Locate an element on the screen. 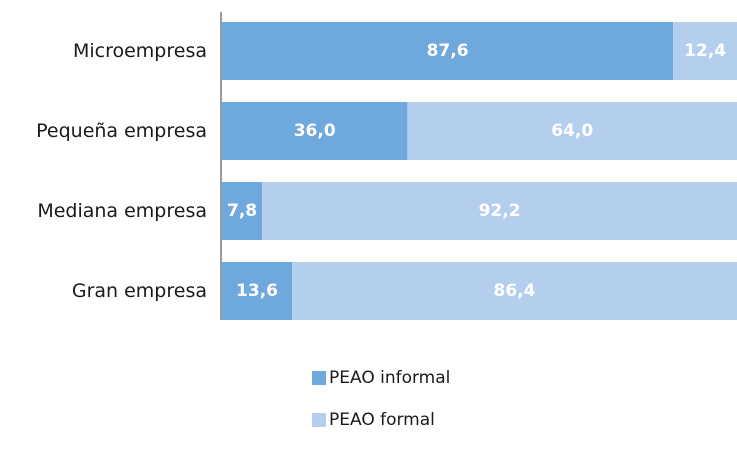  data-label-formal: 86,4 is located at coordinates (515, 291).